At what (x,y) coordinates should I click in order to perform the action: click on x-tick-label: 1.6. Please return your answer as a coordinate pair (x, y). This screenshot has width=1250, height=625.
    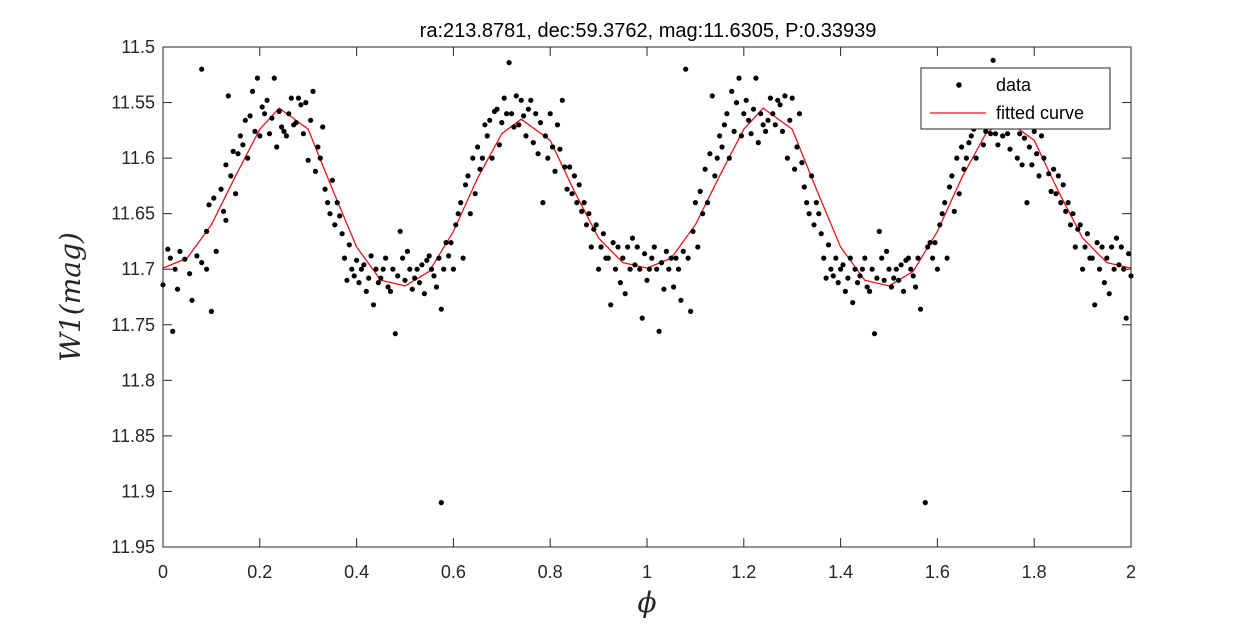
    Looking at the image, I should click on (937, 572).